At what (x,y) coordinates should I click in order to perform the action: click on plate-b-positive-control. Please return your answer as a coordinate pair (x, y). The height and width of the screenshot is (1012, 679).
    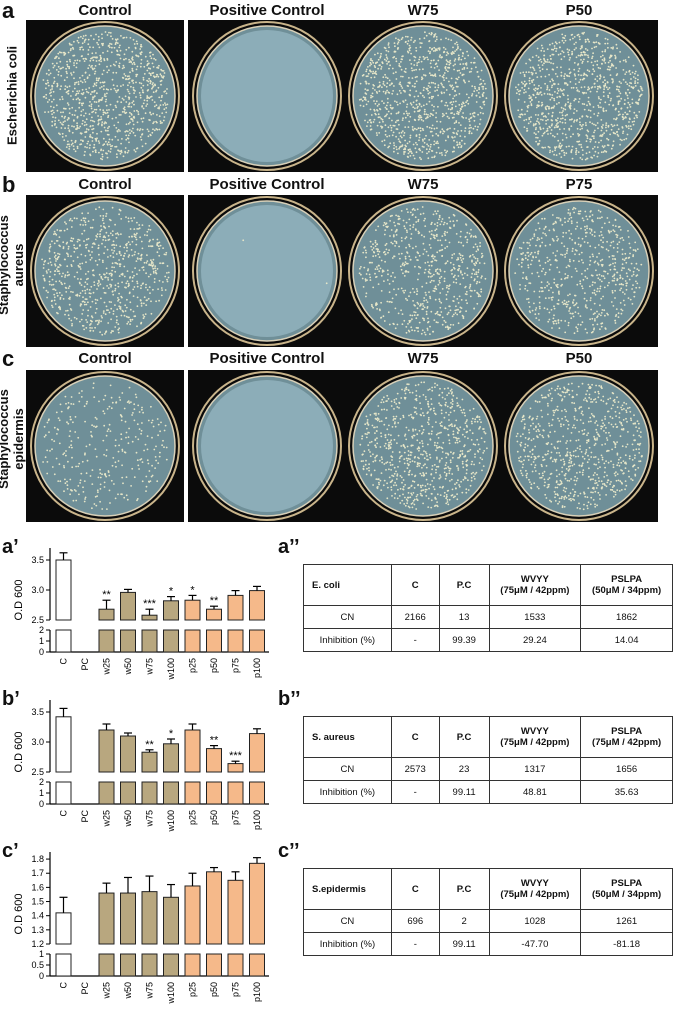
    Looking at the image, I should click on (267, 271).